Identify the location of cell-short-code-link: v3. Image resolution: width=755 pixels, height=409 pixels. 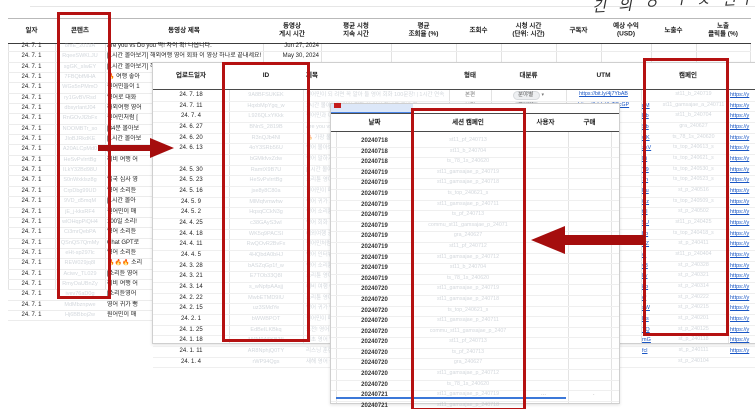
(645, 265).